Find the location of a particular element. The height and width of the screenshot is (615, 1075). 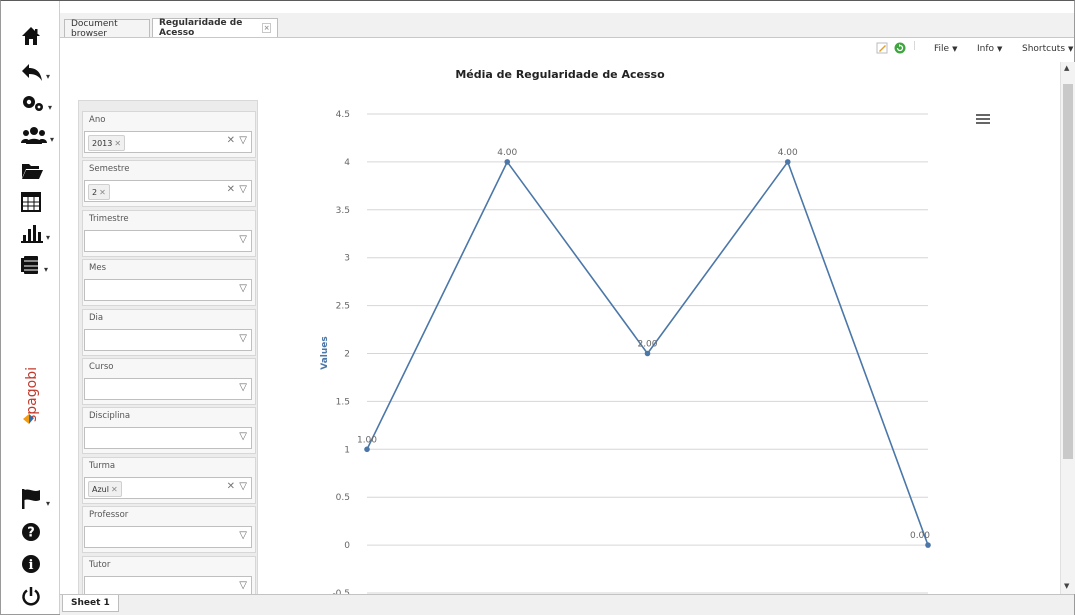

bar-chart-icon: ▾ is located at coordinates (41, 233).